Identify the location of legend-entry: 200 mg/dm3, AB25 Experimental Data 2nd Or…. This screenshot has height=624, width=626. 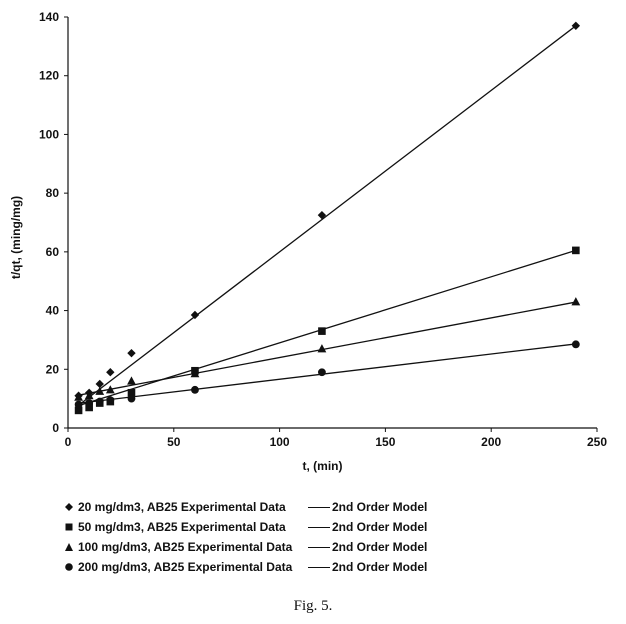
(295, 567).